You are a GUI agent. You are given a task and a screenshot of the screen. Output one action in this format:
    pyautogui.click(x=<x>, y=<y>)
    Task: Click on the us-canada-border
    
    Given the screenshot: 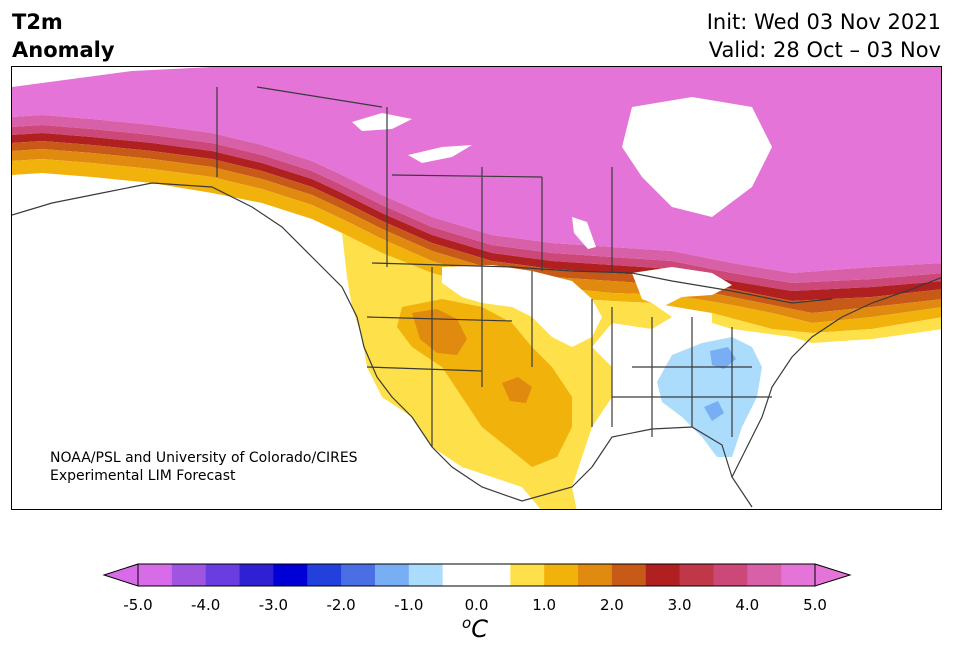 What is the action you would take?
    pyautogui.click(x=602, y=283)
    